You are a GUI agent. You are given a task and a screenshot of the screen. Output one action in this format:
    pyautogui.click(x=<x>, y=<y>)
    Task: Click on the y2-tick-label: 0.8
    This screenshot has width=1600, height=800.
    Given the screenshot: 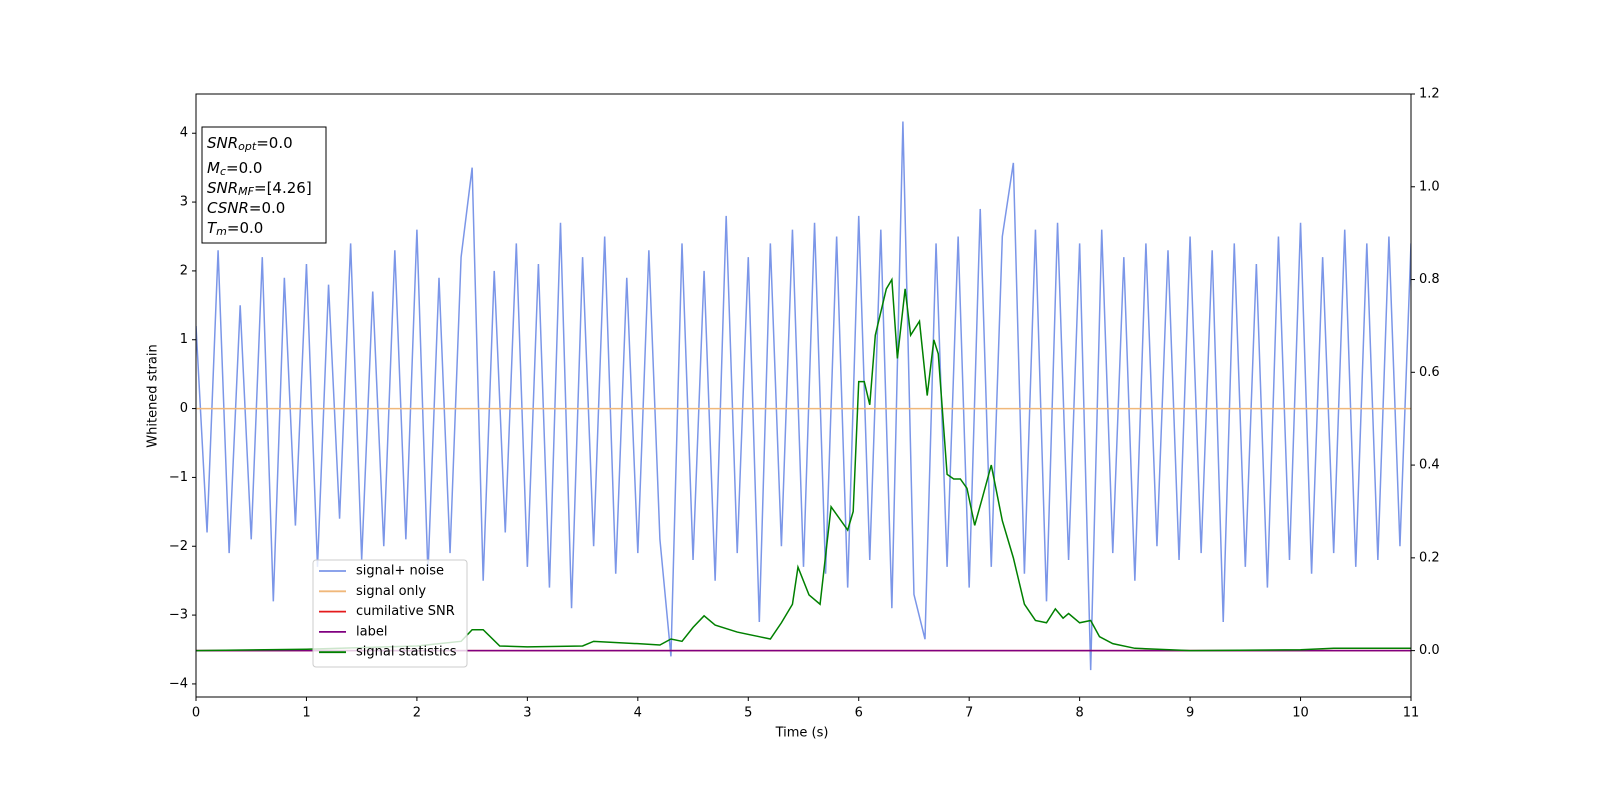 What is the action you would take?
    pyautogui.click(x=1429, y=279)
    